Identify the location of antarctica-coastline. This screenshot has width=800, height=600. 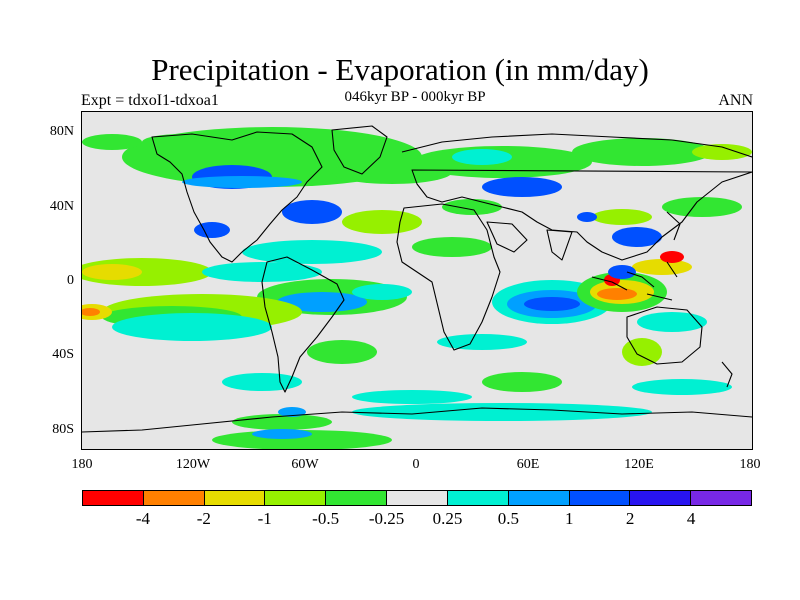
(417, 420).